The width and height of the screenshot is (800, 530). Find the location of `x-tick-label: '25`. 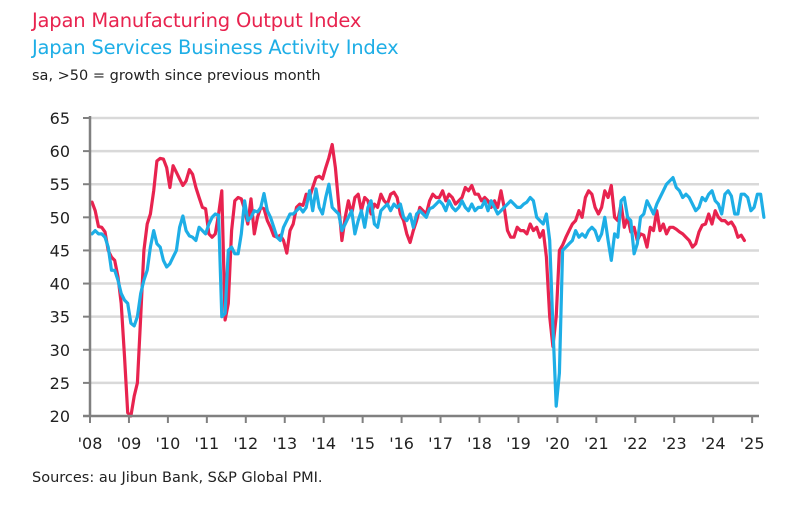

x-tick-label: '25 is located at coordinates (752, 443).